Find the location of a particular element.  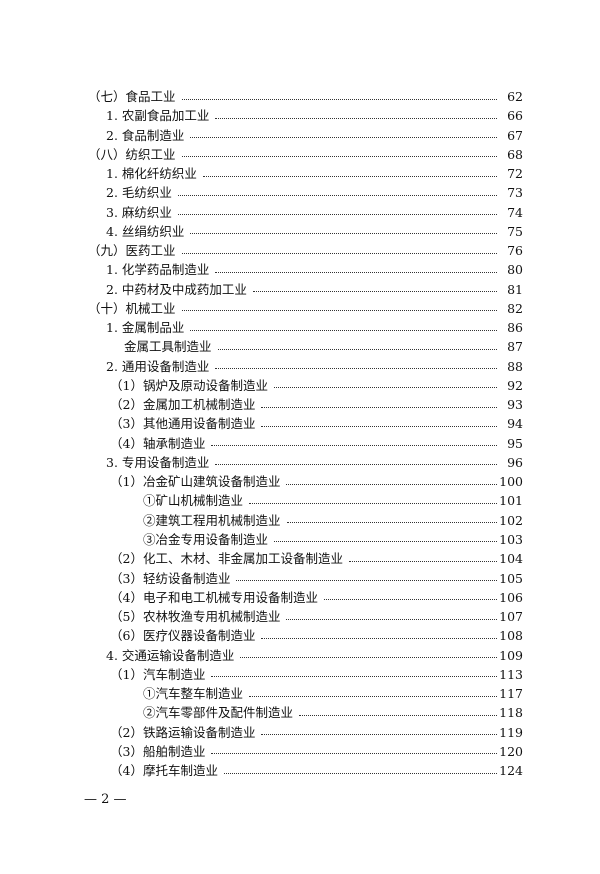

toc-entry-title: （4）电子和电工机械专用设备制造业 is located at coordinates (214, 597).